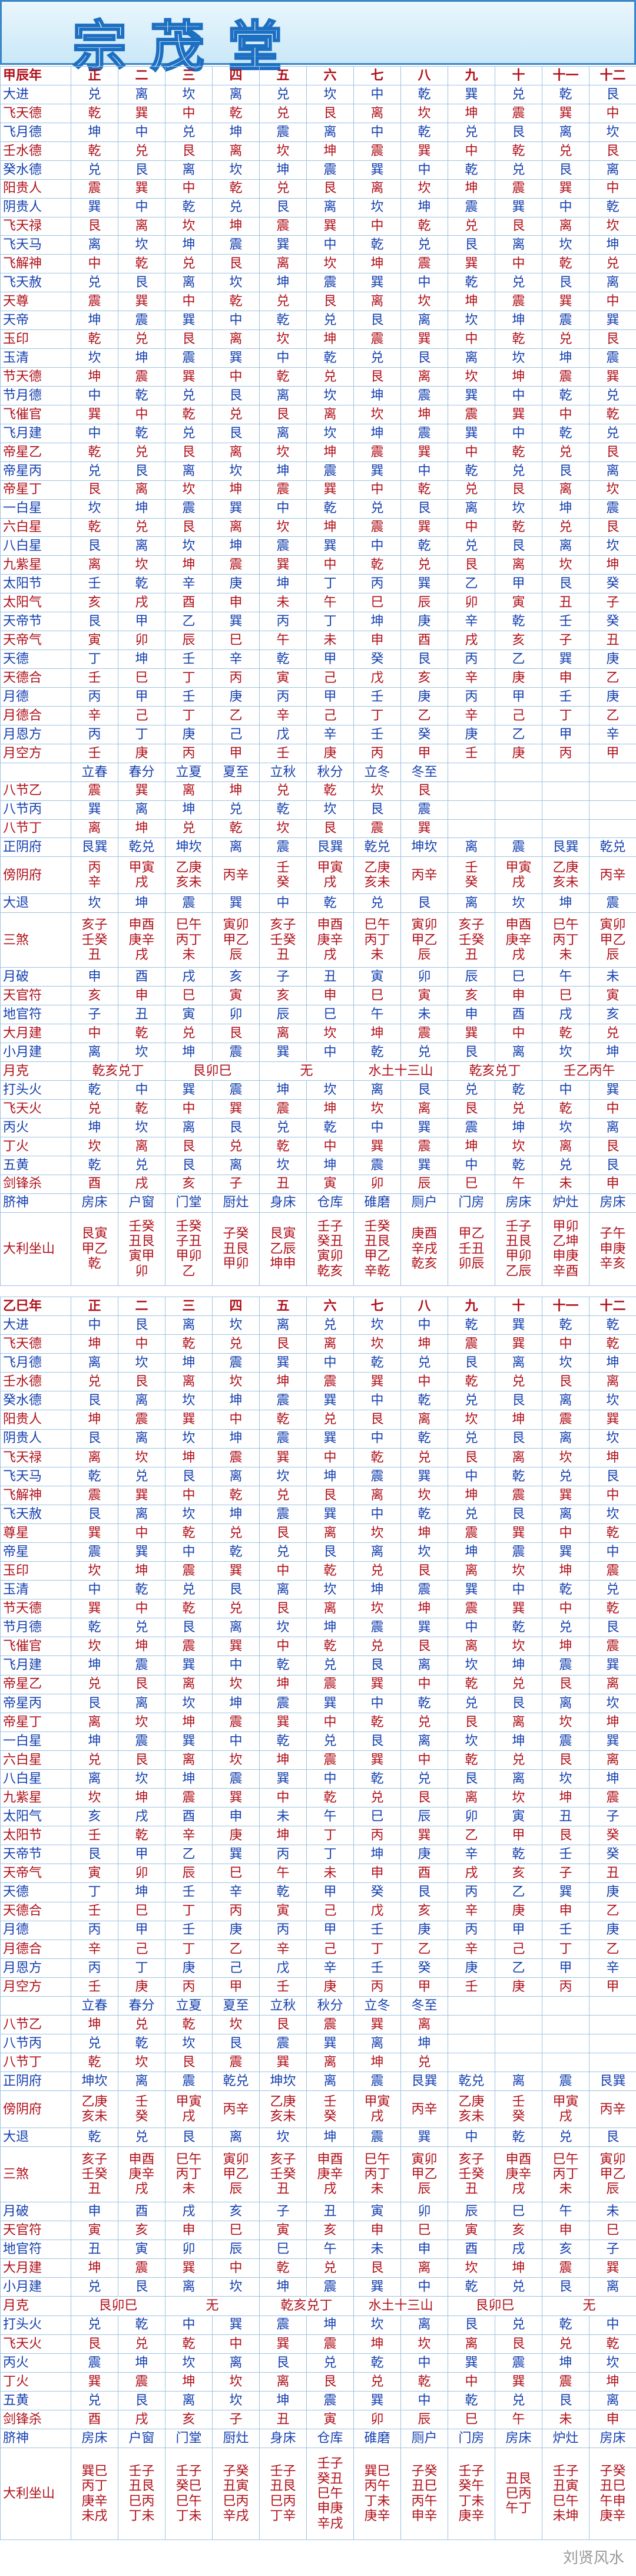 The height and width of the screenshot is (2576, 636). What do you see at coordinates (35, 2044) in the screenshot?
I see `row-label: 八节丙` at bounding box center [35, 2044].